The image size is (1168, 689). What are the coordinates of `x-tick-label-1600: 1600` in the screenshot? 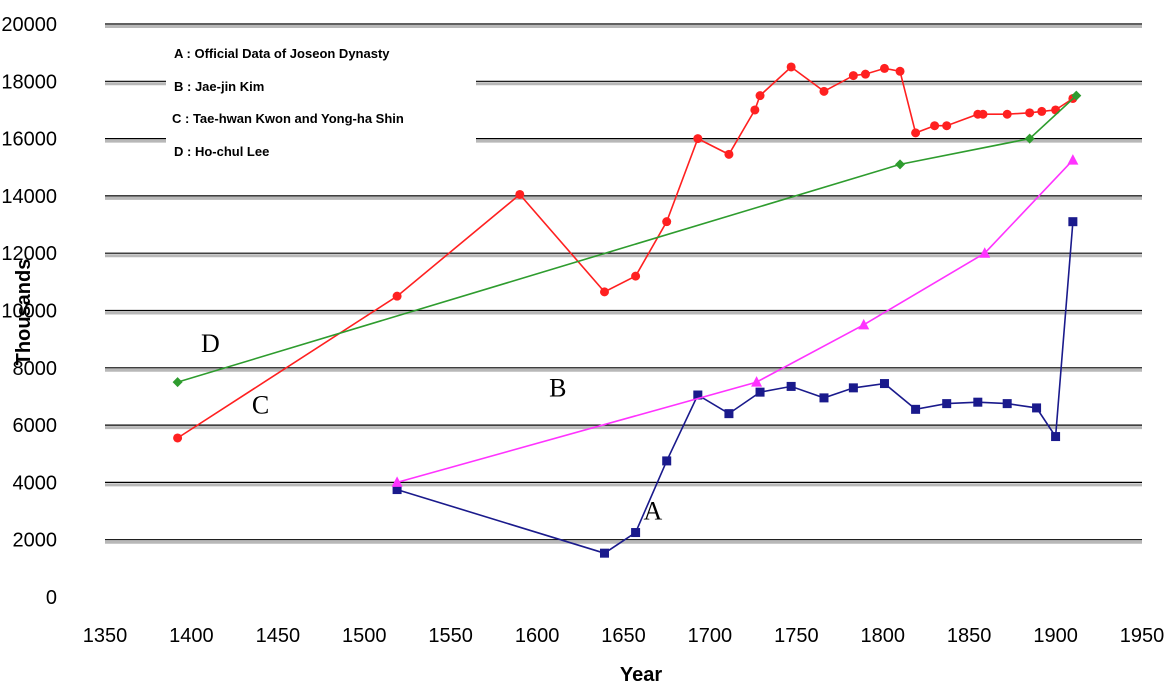 It's located at (537, 636).